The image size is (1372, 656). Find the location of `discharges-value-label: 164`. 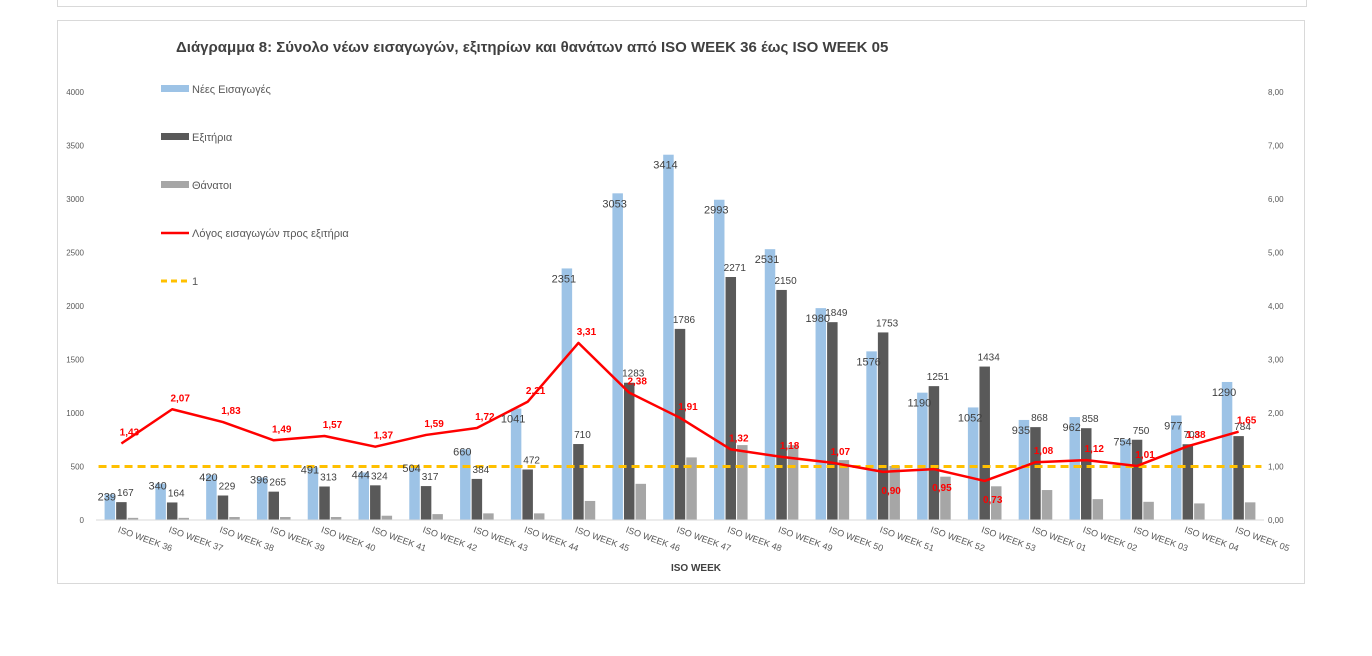

discharges-value-label: 164 is located at coordinates (176, 493).